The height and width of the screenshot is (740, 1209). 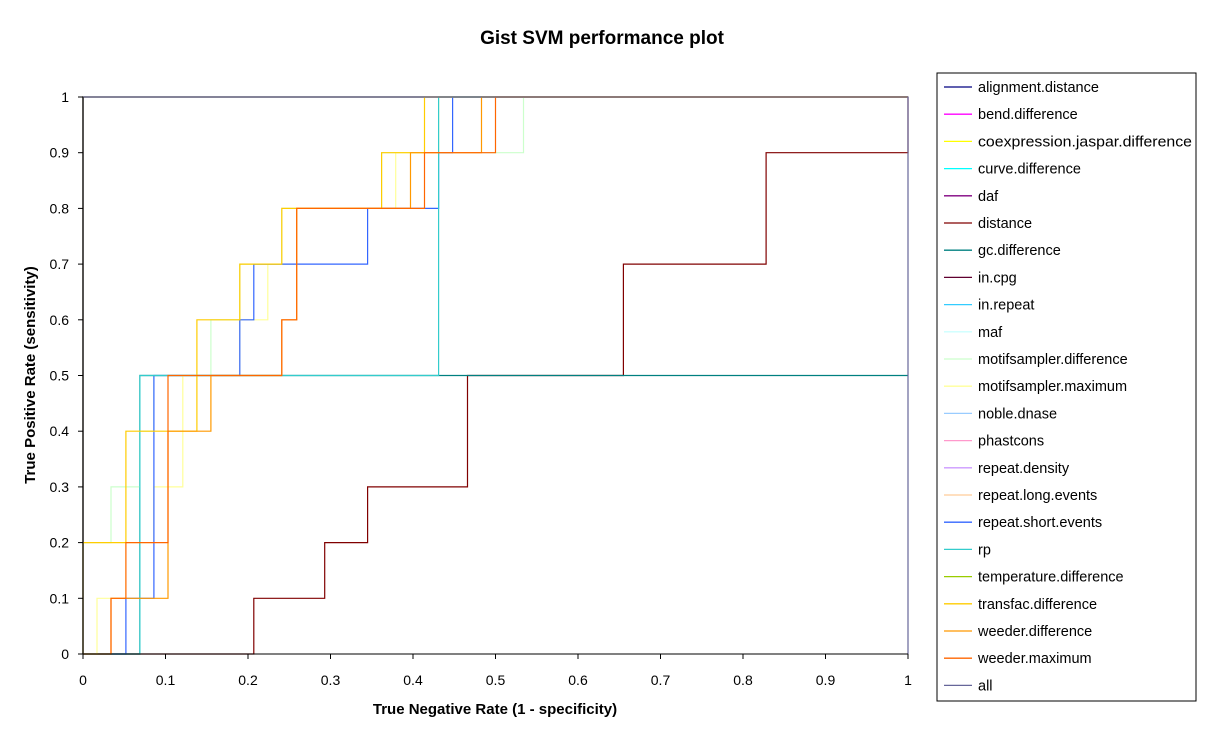 I want to click on legend-label: weeder.difference, so click(x=1034, y=632).